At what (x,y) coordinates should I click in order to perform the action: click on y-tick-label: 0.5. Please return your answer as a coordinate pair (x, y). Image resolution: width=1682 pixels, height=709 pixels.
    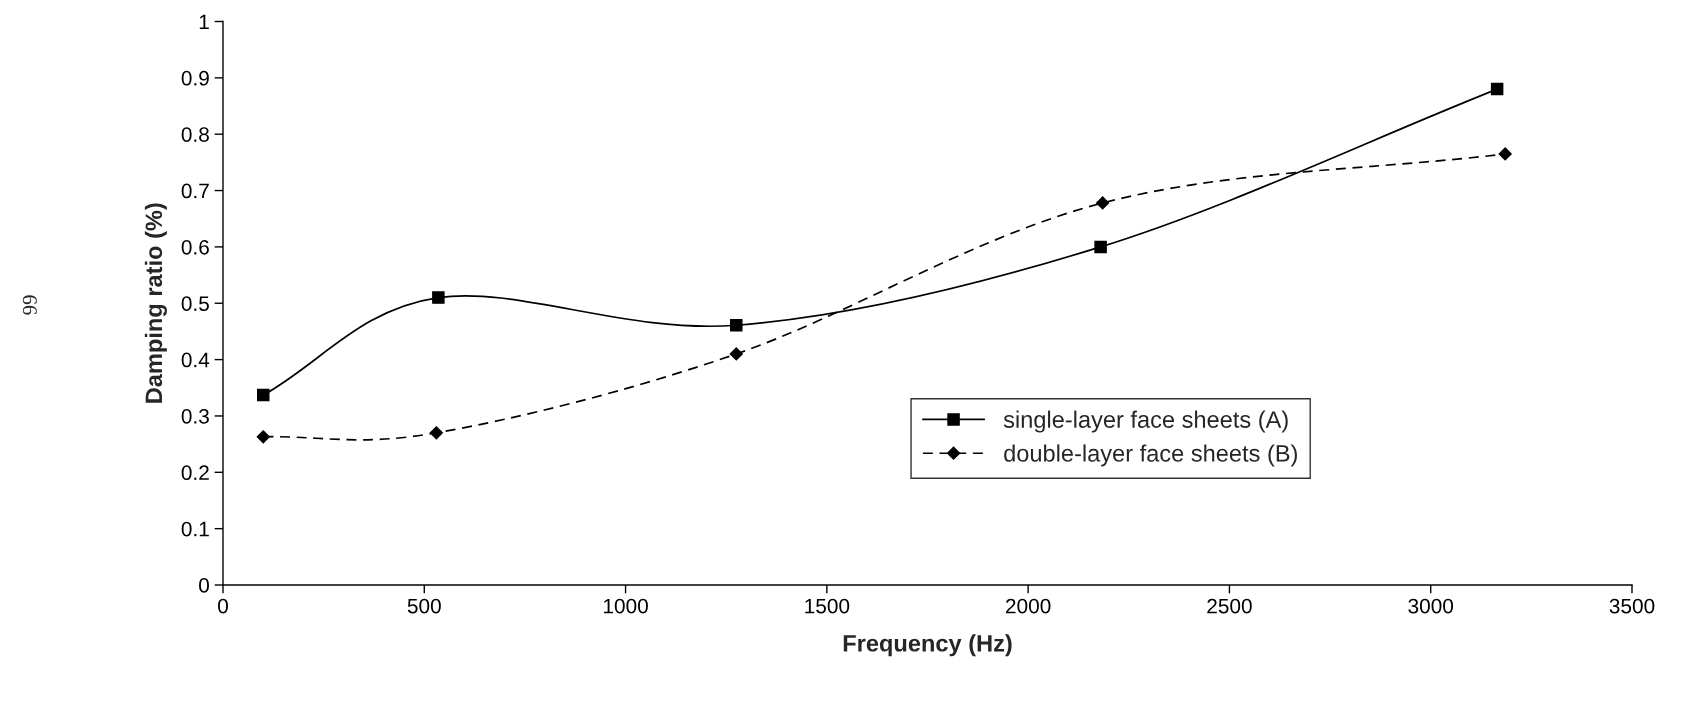
    Looking at the image, I should click on (195, 303).